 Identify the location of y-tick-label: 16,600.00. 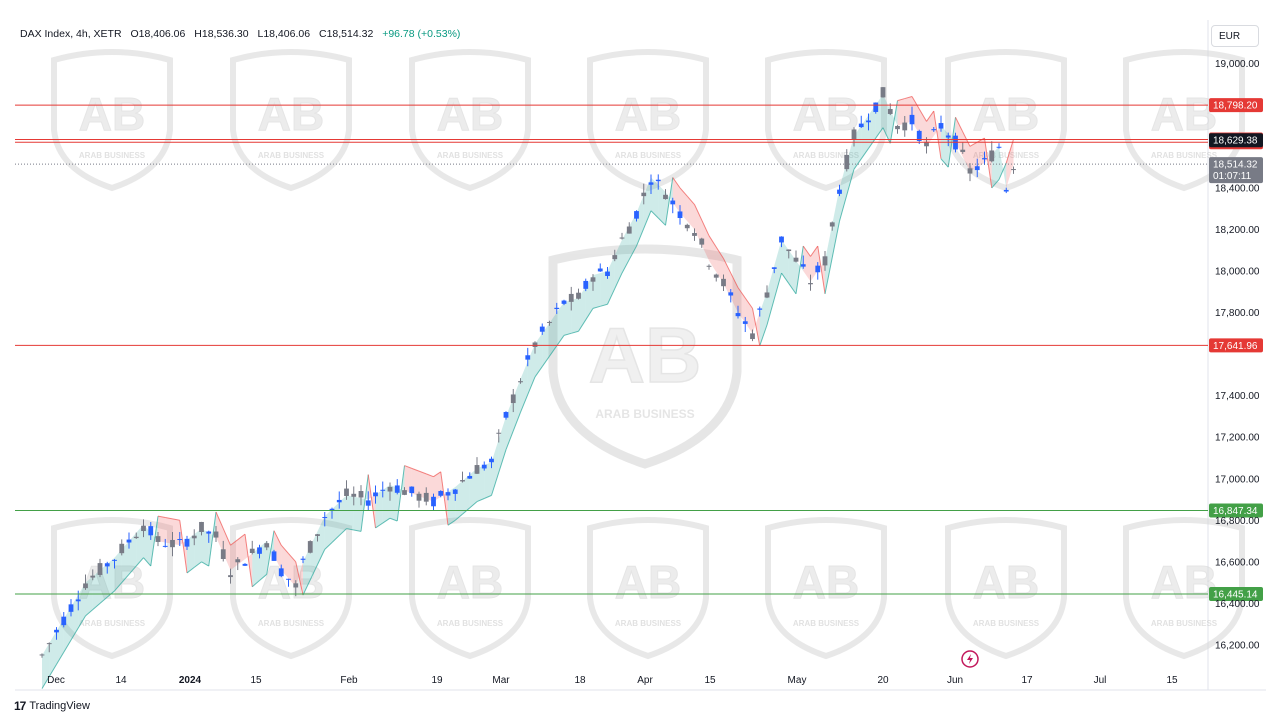
(1237, 562).